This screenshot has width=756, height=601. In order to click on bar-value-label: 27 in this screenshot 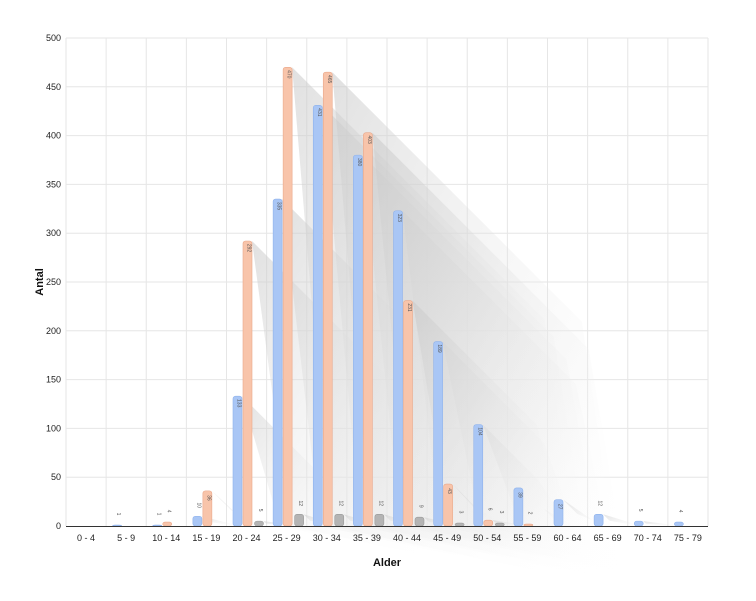, I will do `click(560, 507)`.